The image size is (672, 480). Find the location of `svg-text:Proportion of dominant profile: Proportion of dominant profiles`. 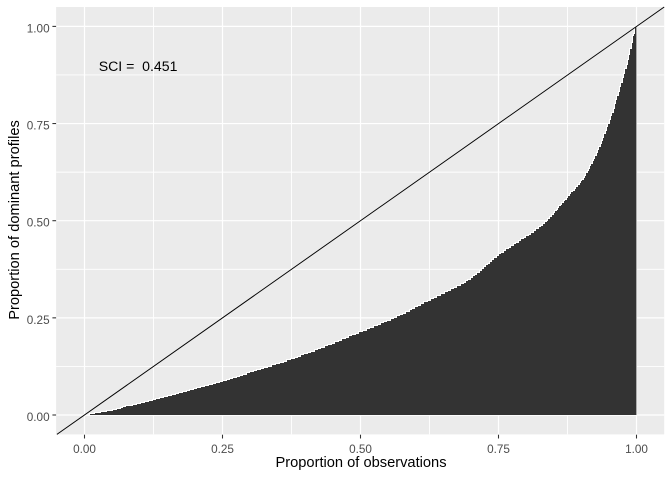

svg-text:Proportion of dominant profile: Proportion of dominant profiles is located at coordinates (15, 220).